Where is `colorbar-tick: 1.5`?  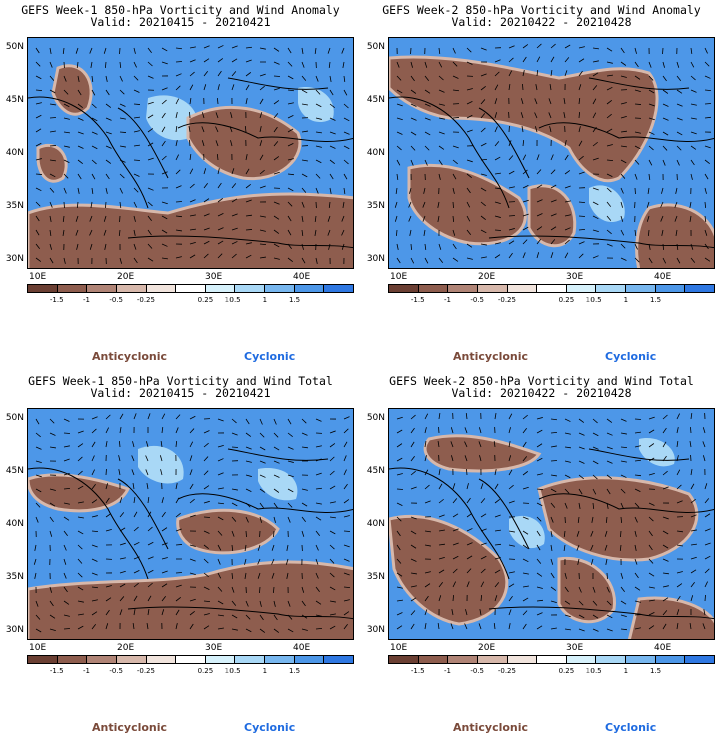
colorbar-tick: 1.5 is located at coordinates (294, 671).